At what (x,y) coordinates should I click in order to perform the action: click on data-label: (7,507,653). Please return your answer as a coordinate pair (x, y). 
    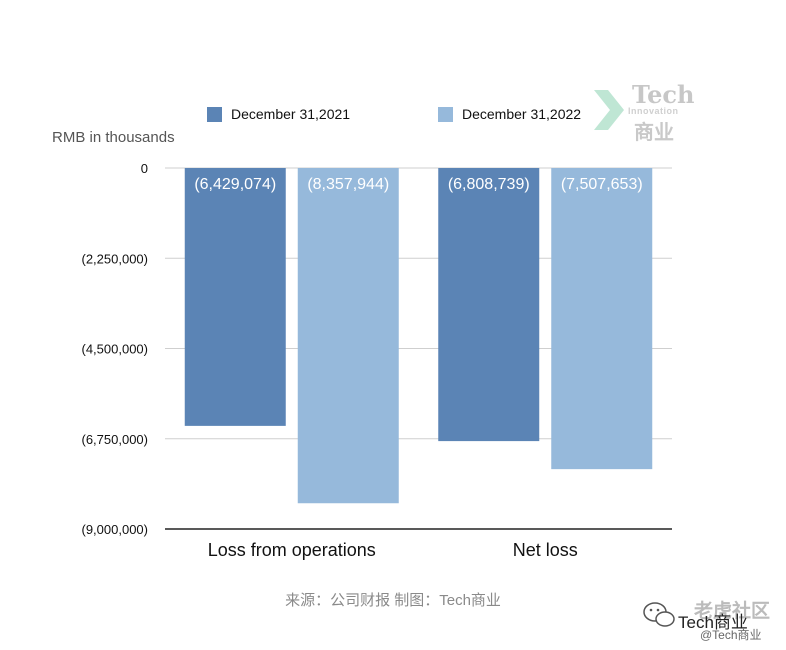
    Looking at the image, I should click on (602, 184).